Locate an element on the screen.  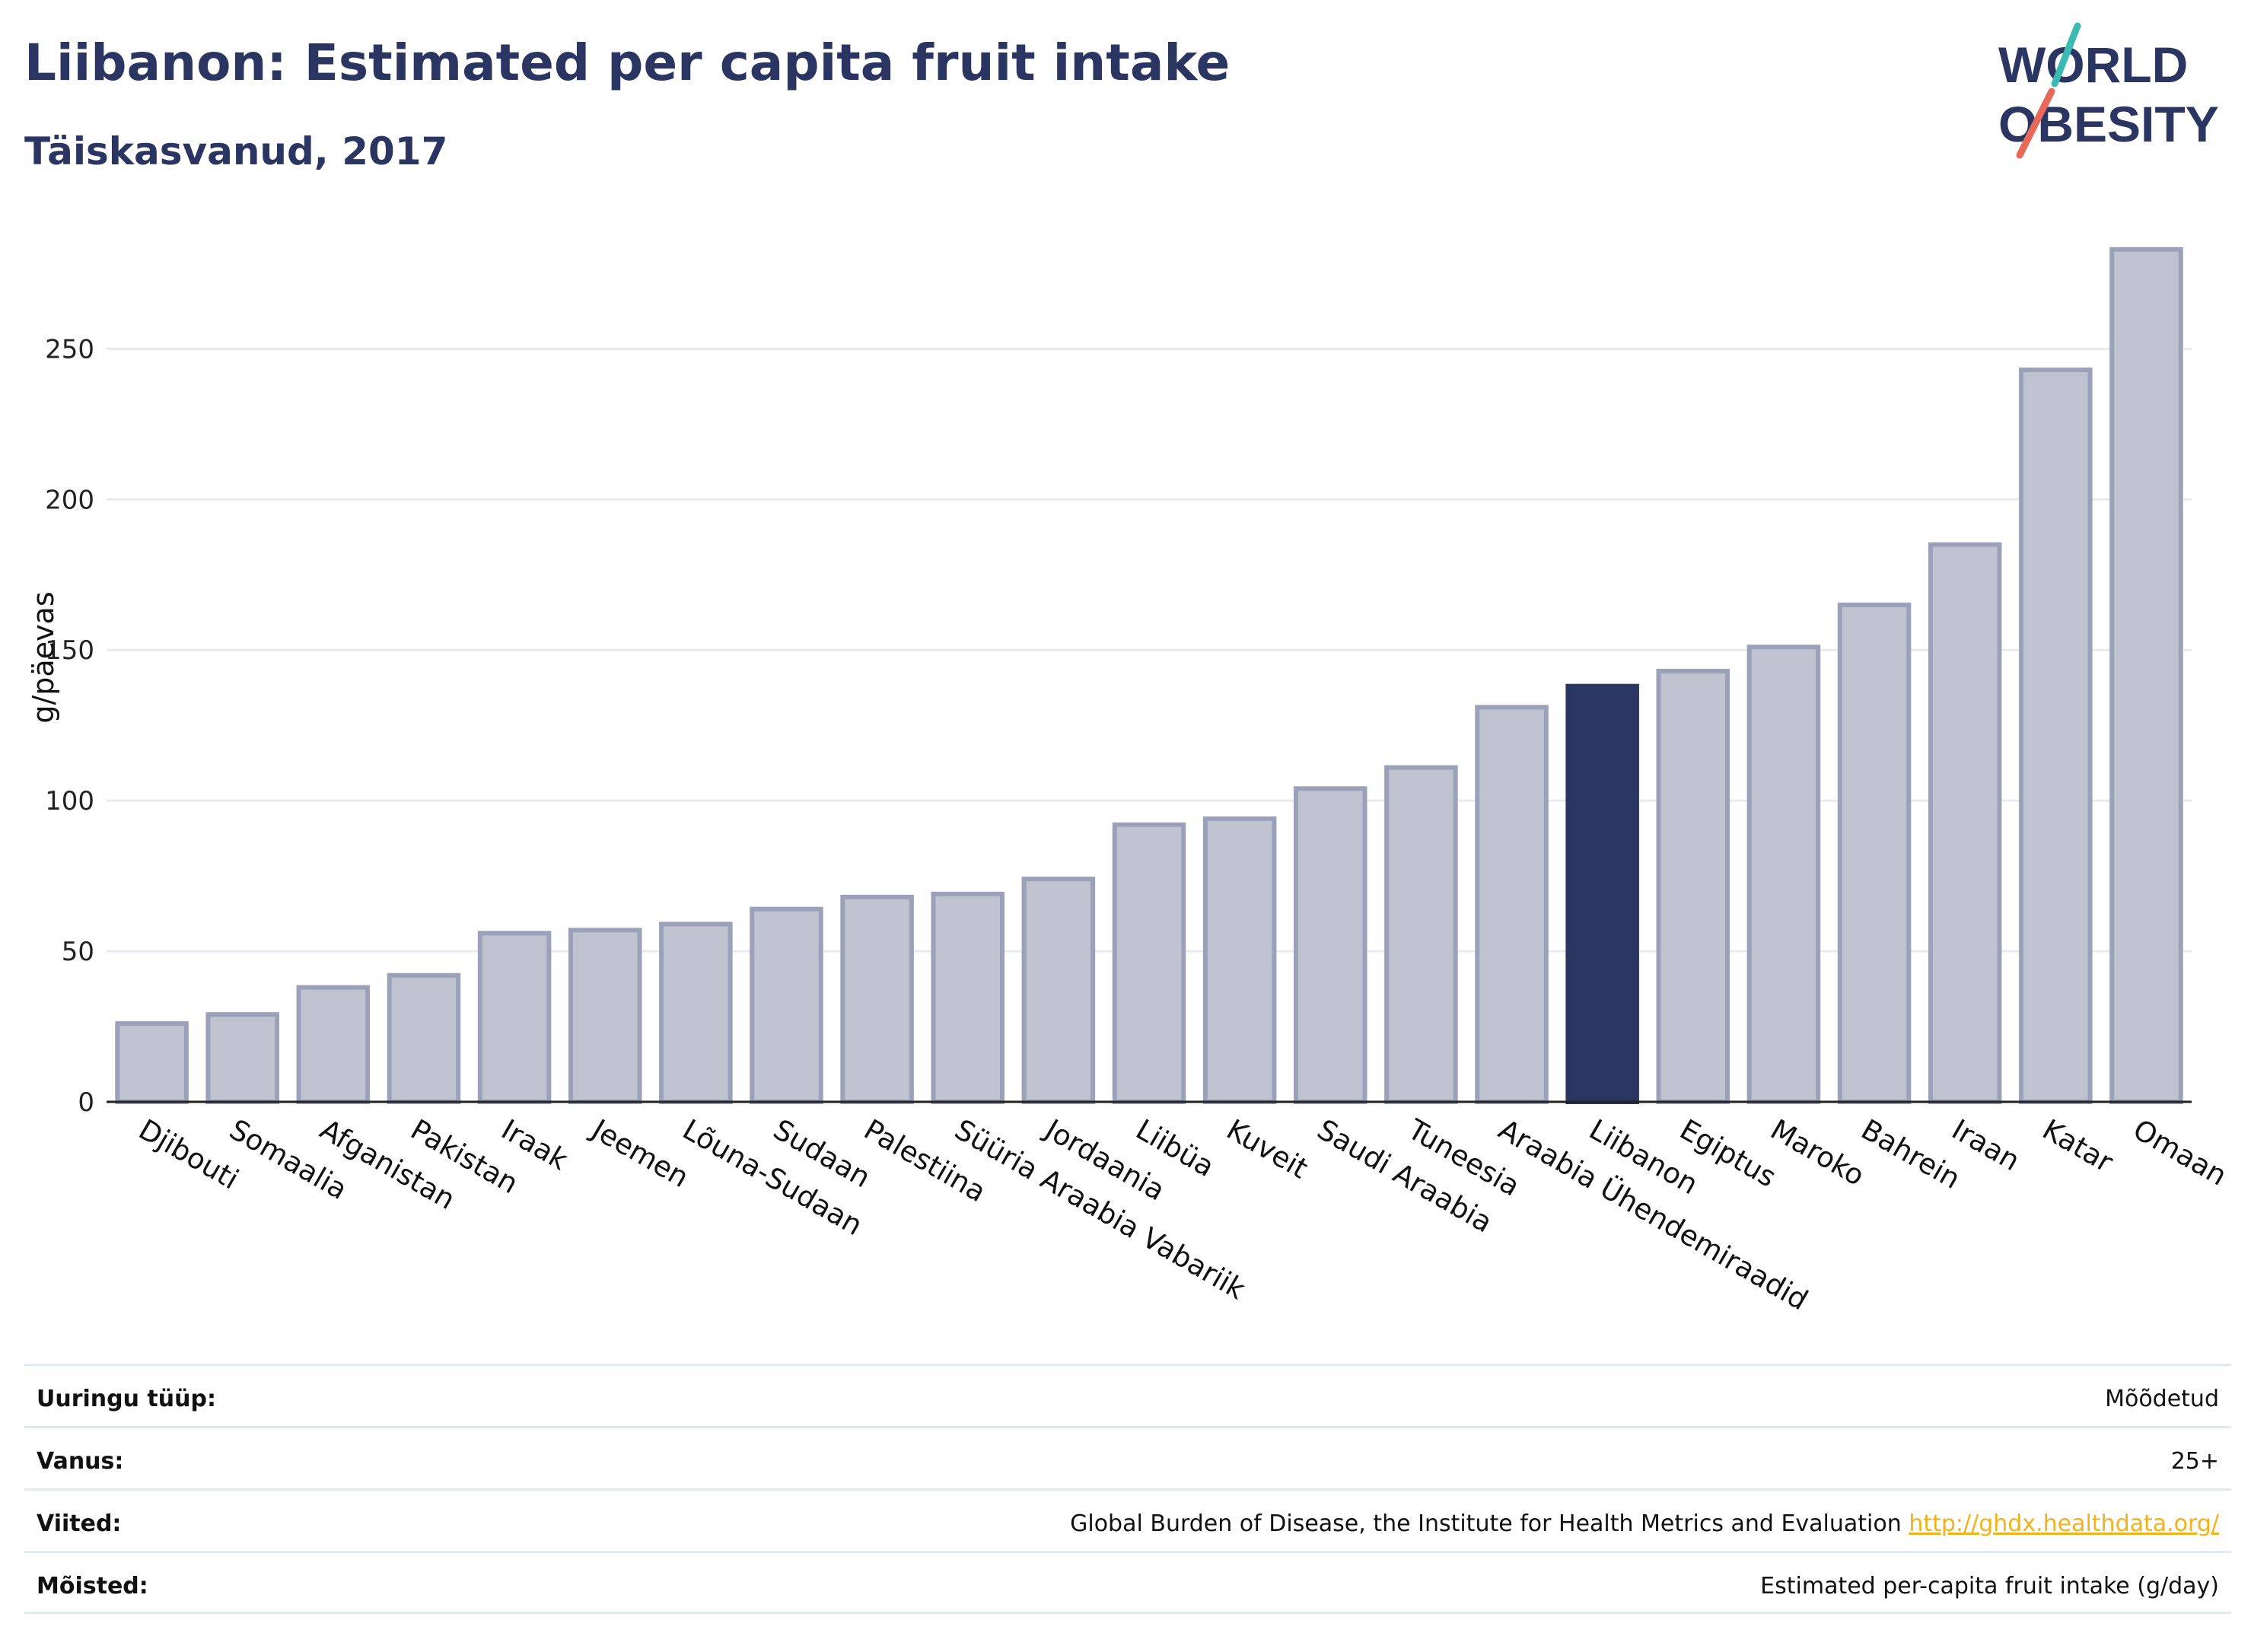
meta-value: 25+ is located at coordinates (2194, 1461).